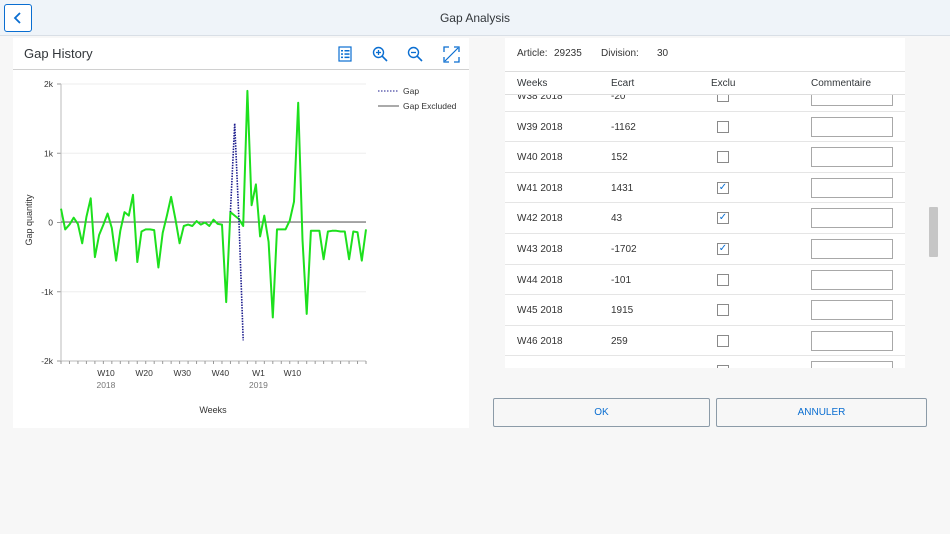 The width and height of the screenshot is (950, 534). Describe the element at coordinates (105, 385) in the screenshot. I see `x-tick-sublabel: 2018` at that location.